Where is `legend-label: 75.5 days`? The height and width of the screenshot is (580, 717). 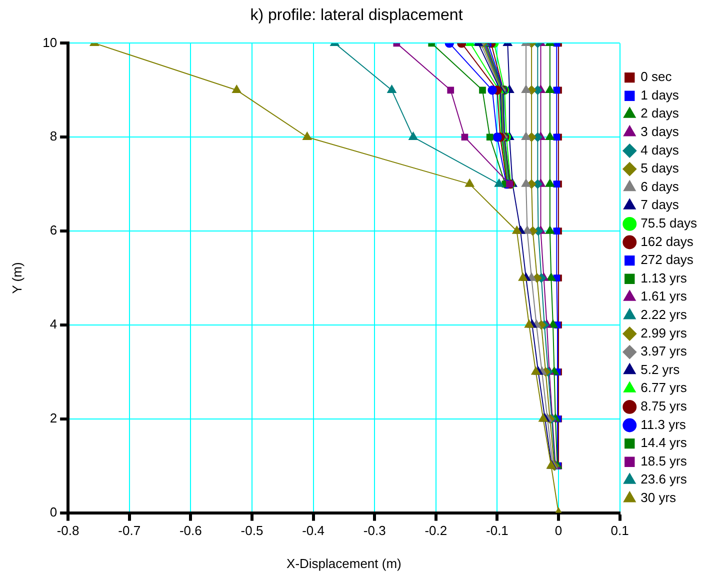
legend-label: 75.5 days is located at coordinates (669, 223).